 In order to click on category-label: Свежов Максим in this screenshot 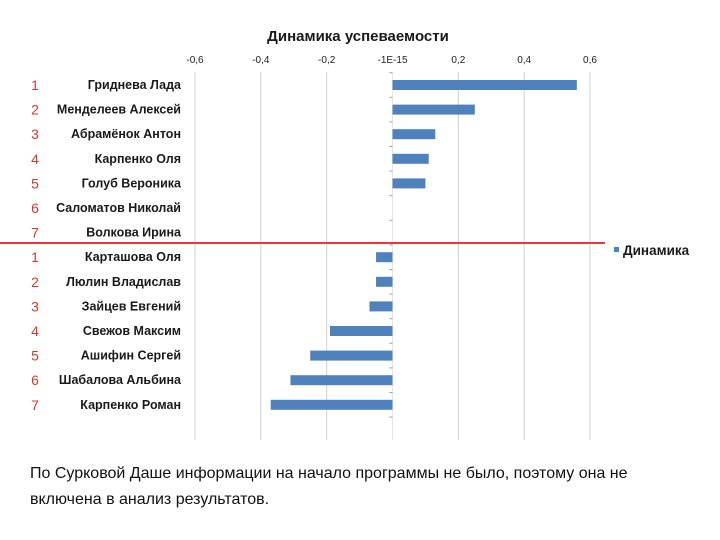, I will do `click(132, 331)`.